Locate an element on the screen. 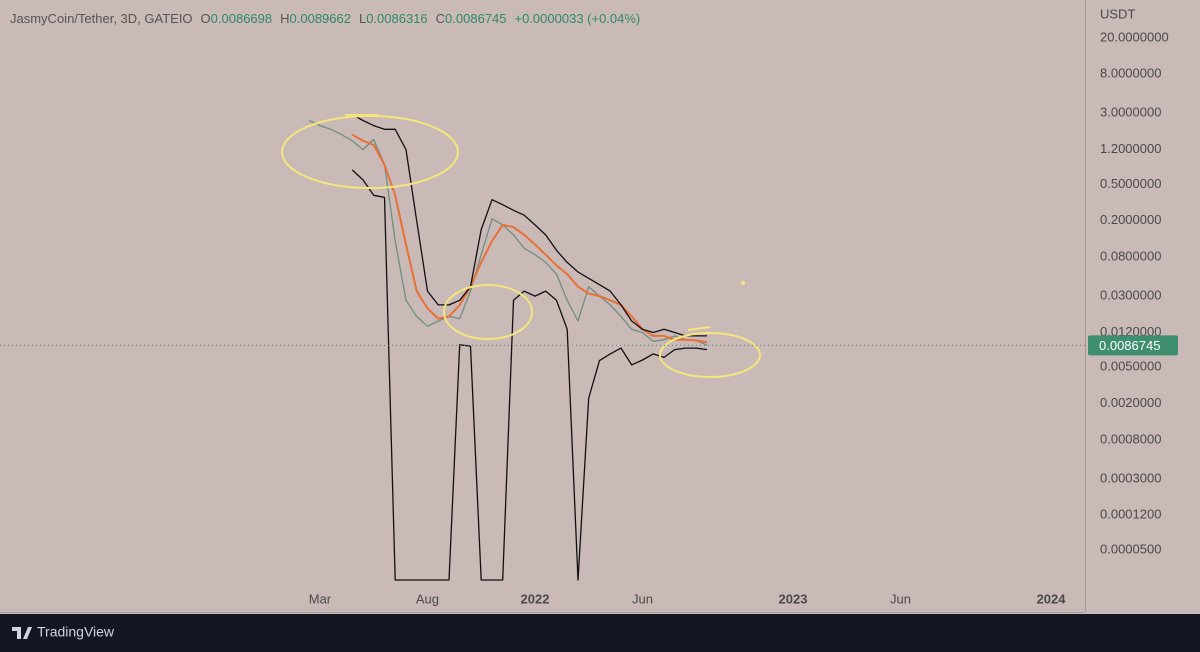 The height and width of the screenshot is (652, 1200). stroke is located at coordinates (699, 328).